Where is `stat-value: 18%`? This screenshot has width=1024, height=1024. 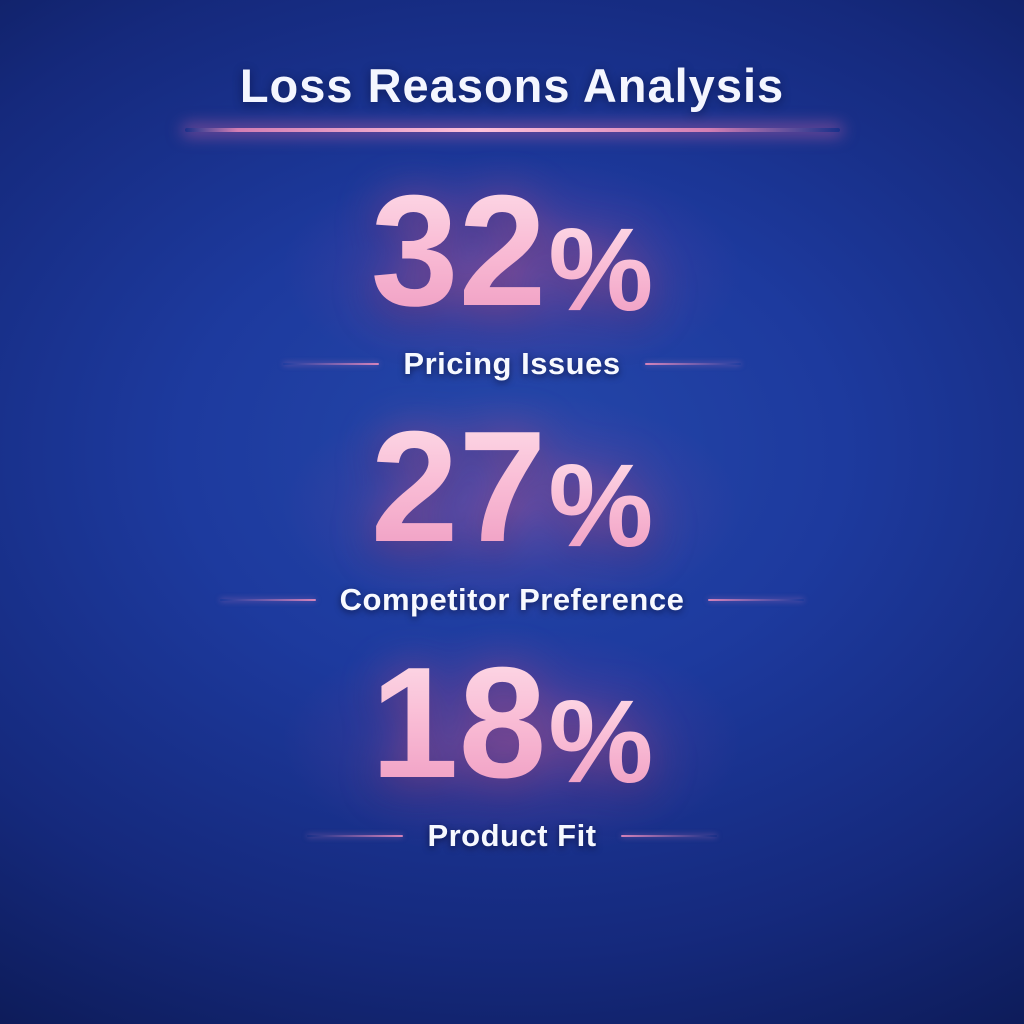
stat-value: 18% is located at coordinates (512, 722).